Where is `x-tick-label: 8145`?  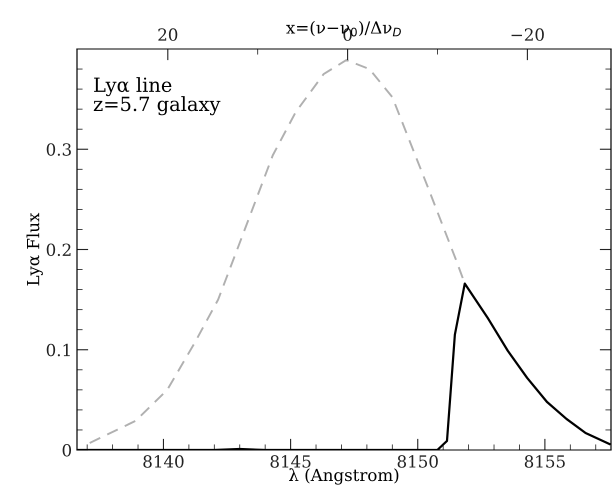 x-tick-label: 8145 is located at coordinates (290, 461).